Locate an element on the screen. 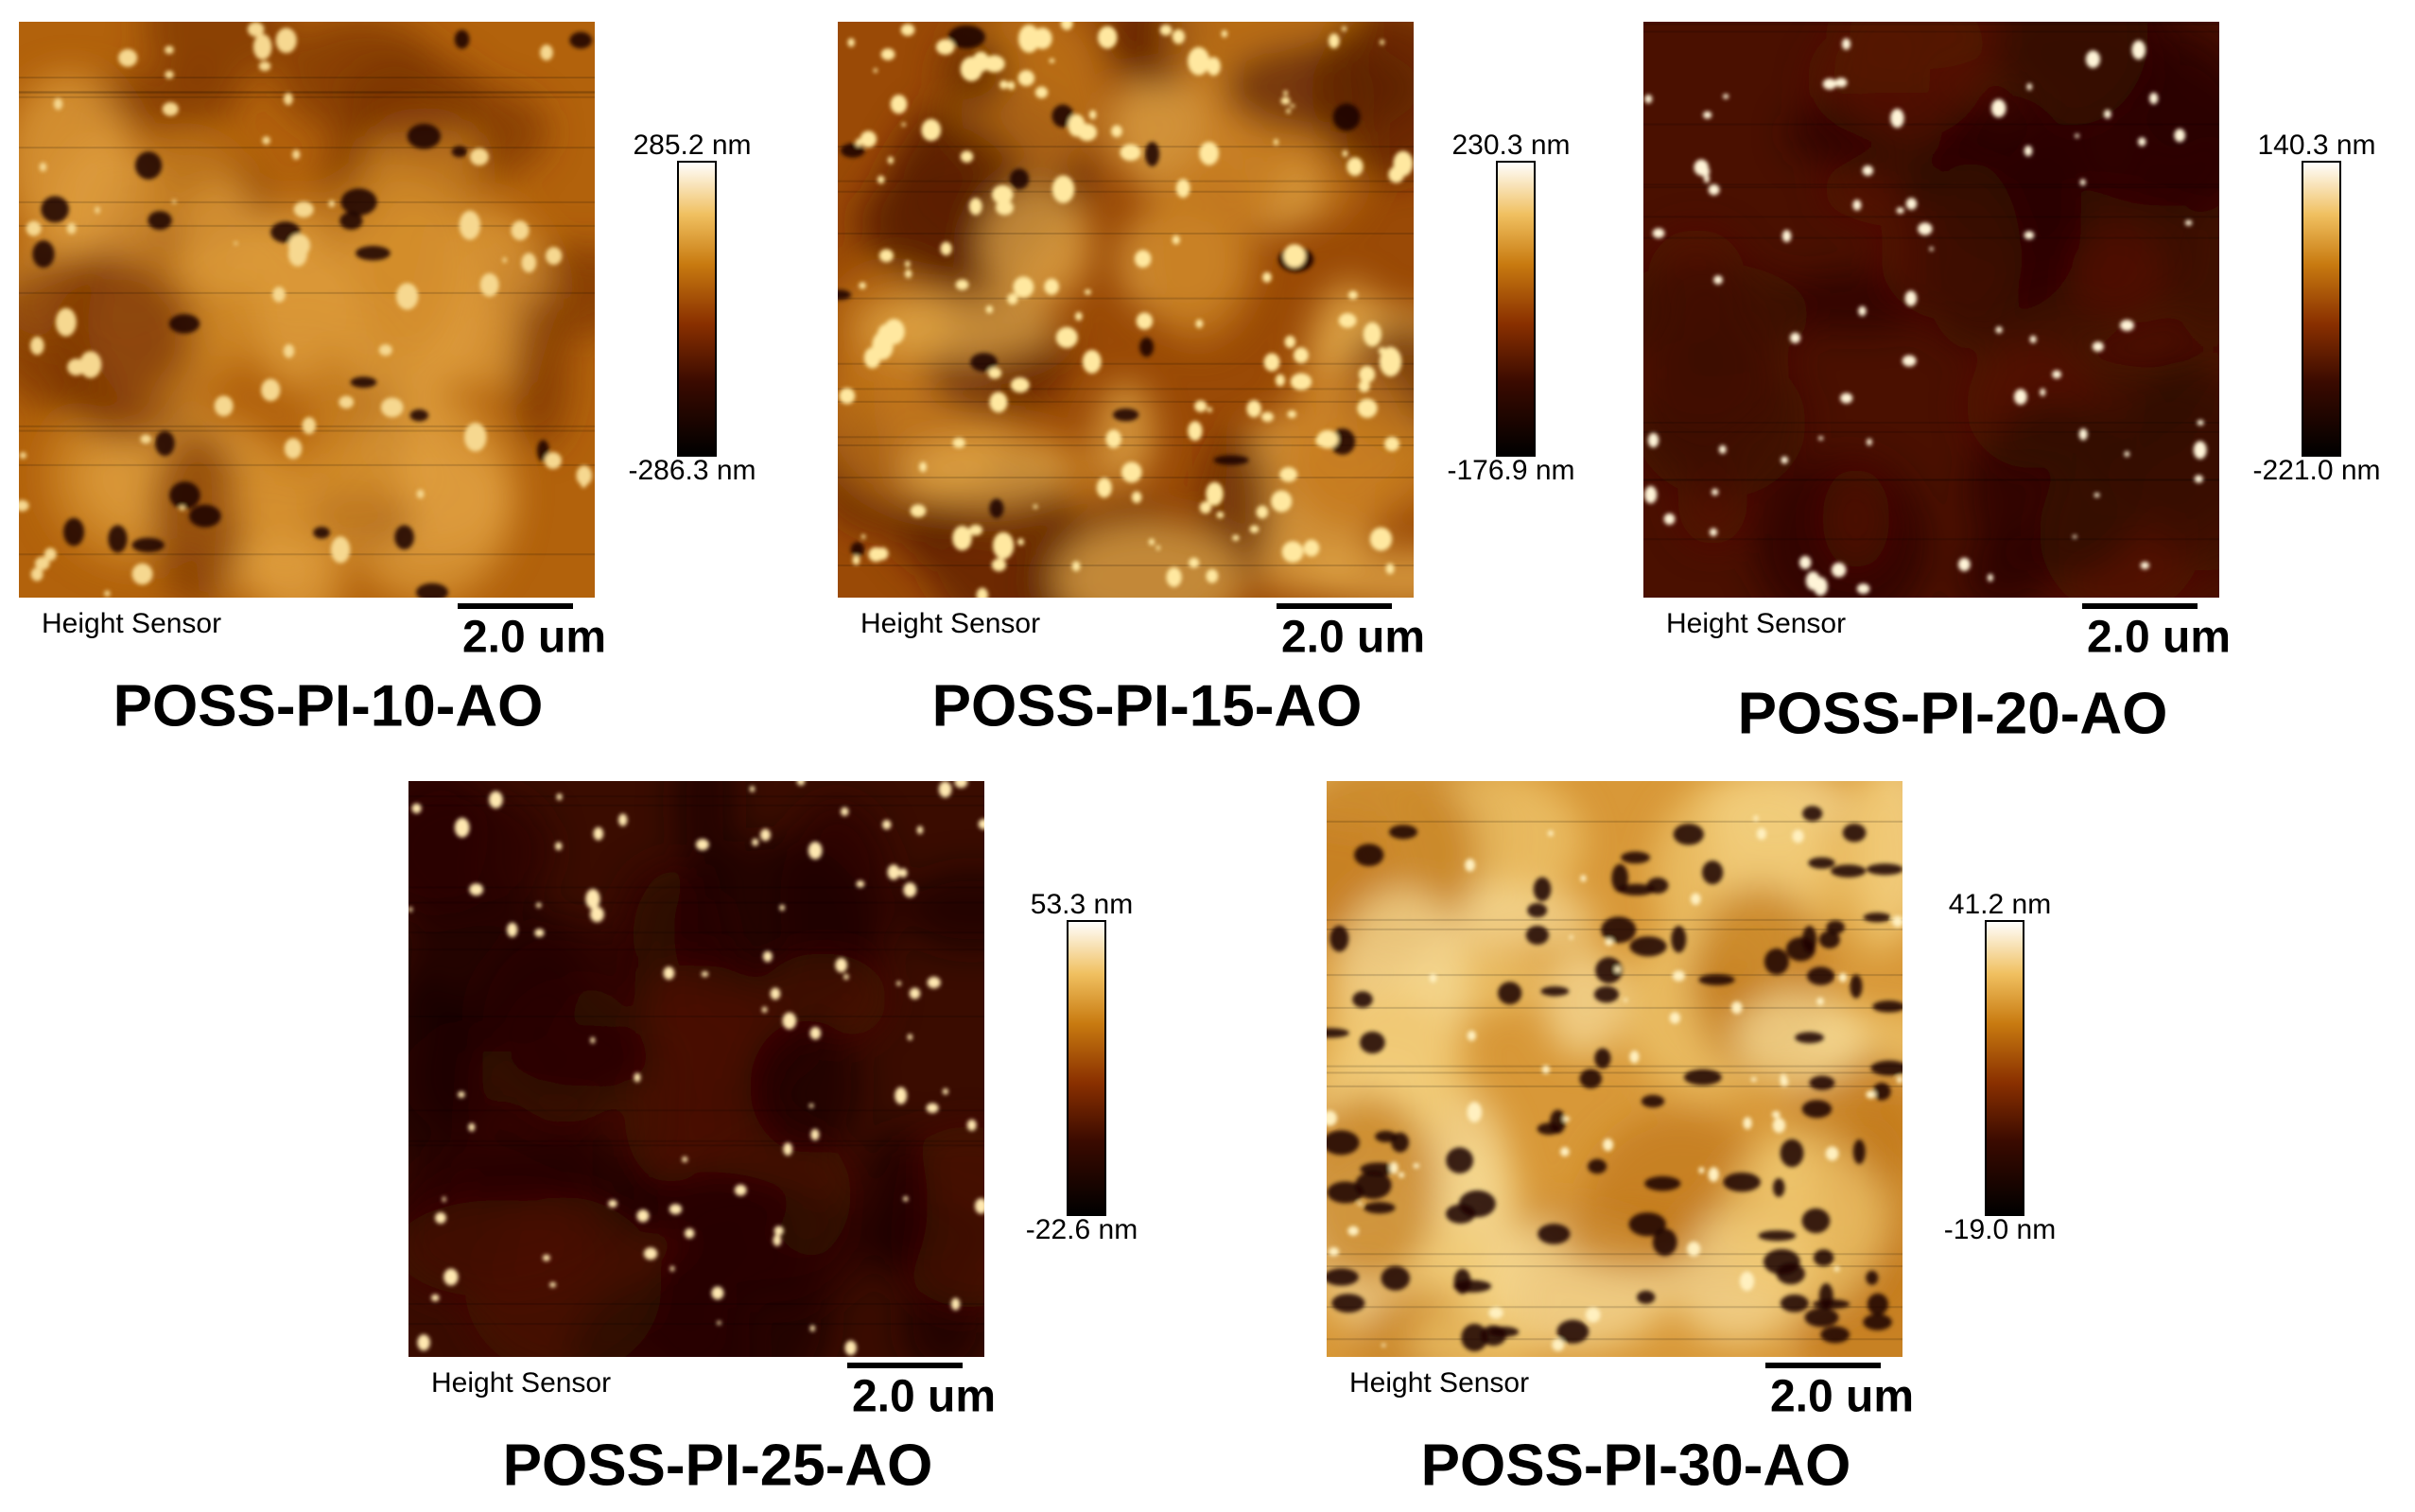 This screenshot has height=1512, width=2415. scale-max: 230.3 nm is located at coordinates (1510, 146).